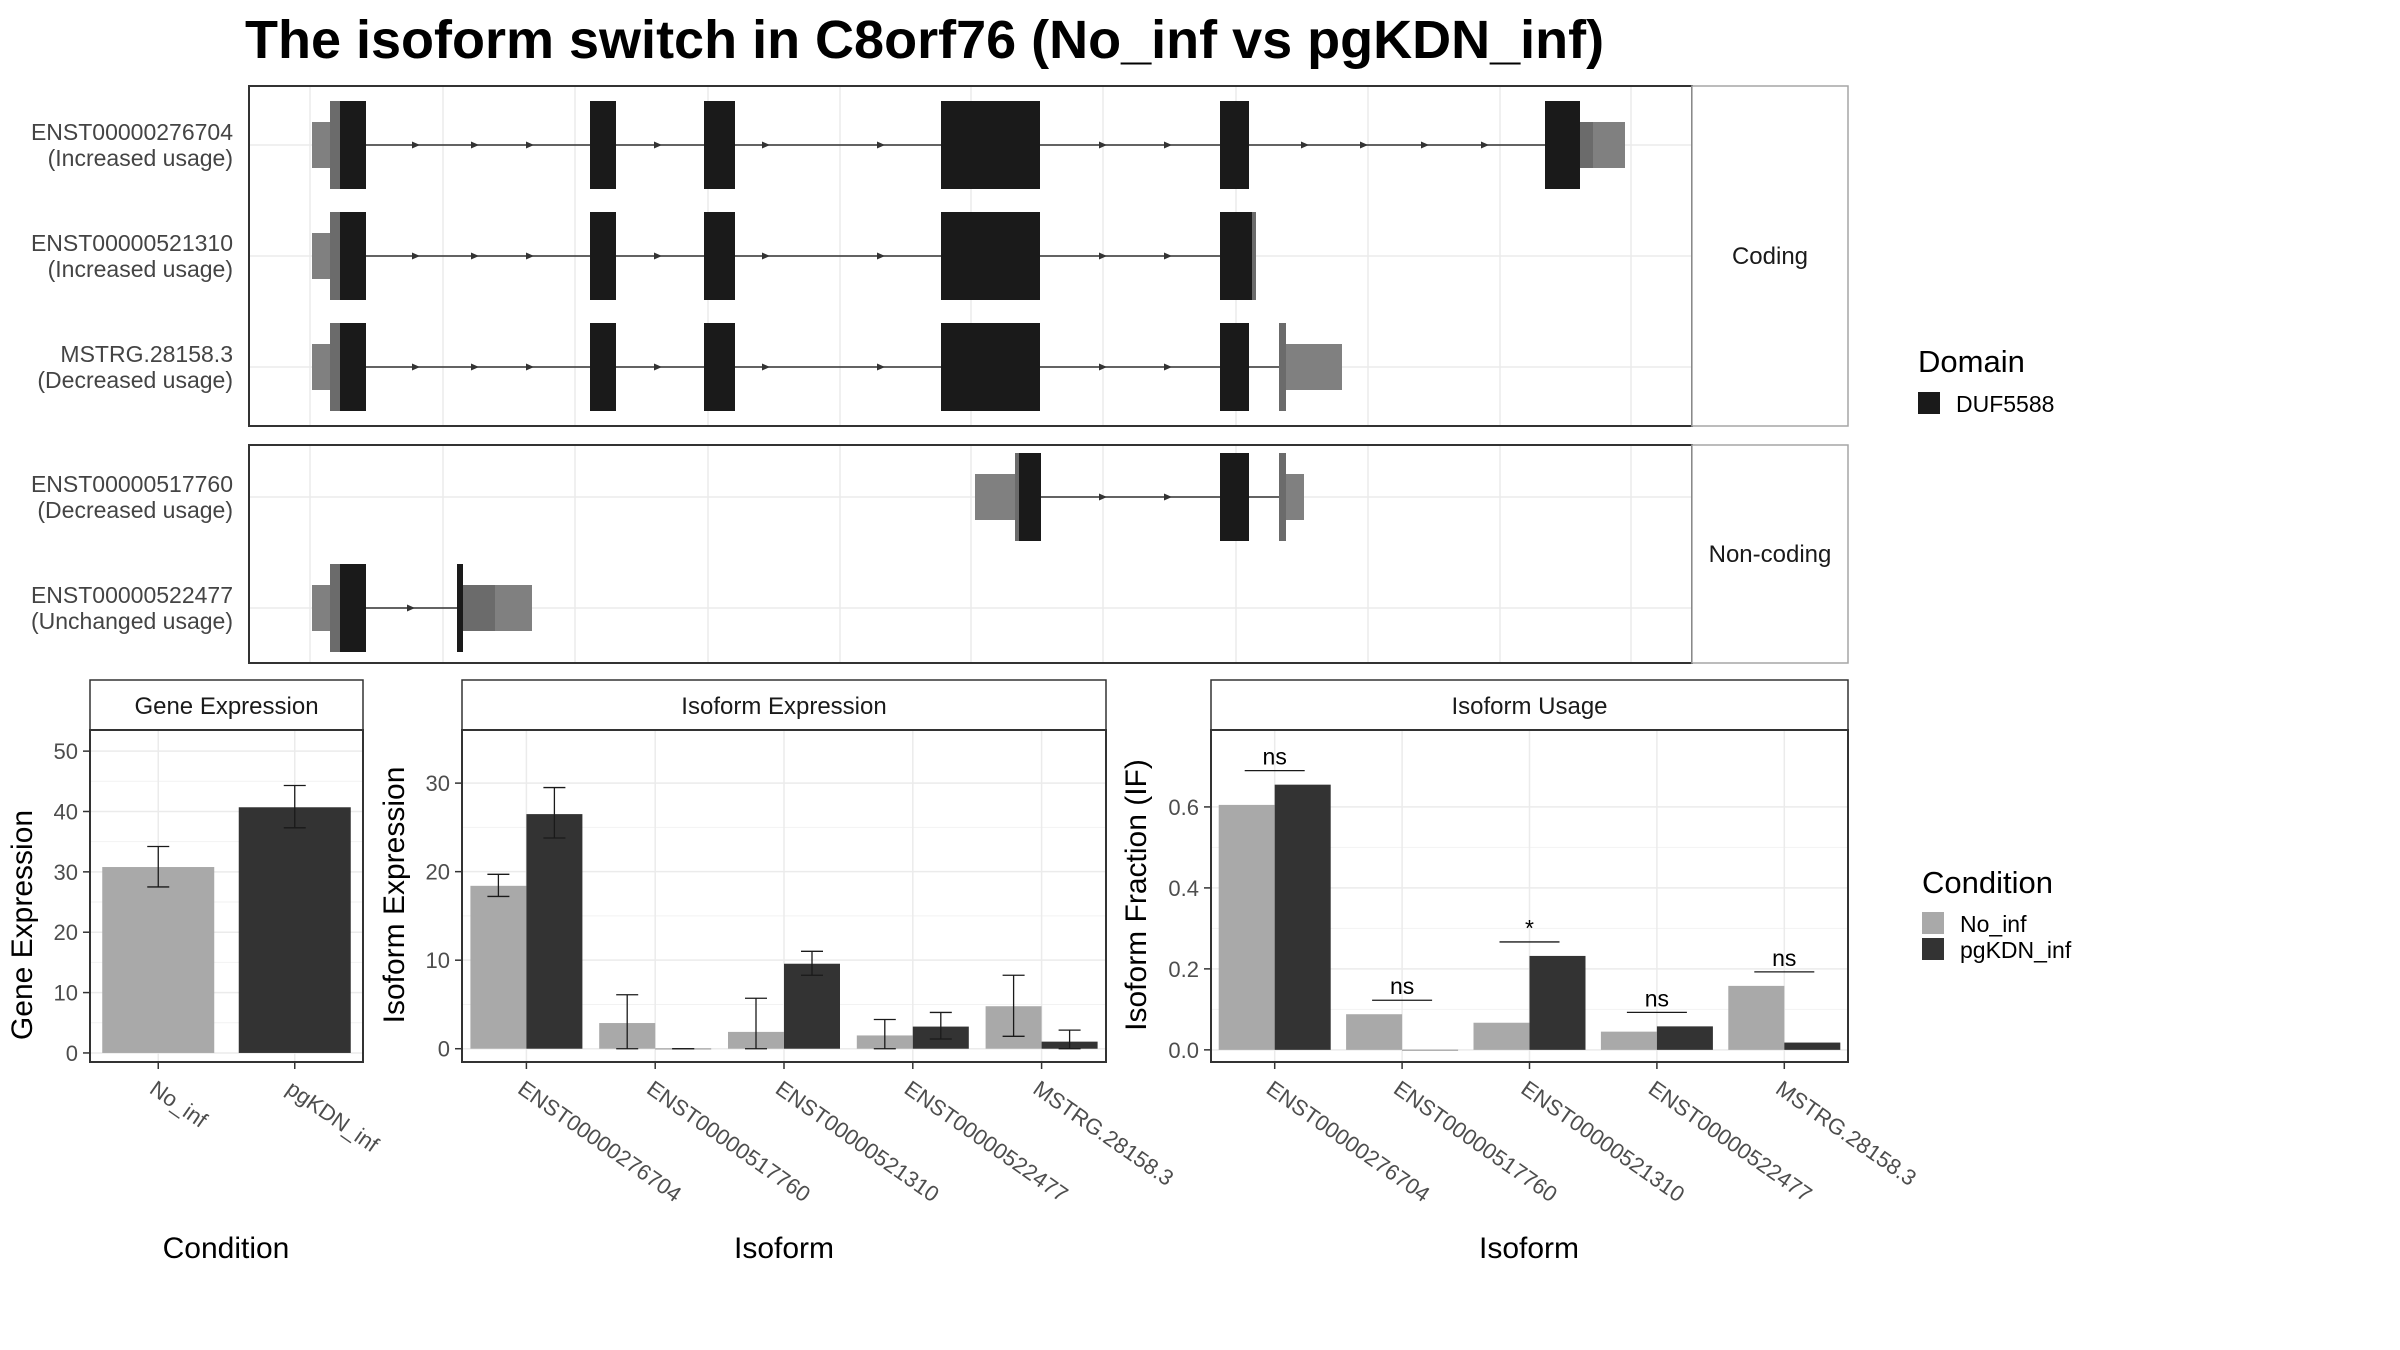 The width and height of the screenshot is (2400, 1350). Describe the element at coordinates (1529, 928) in the screenshot. I see `significance-label: *` at that location.